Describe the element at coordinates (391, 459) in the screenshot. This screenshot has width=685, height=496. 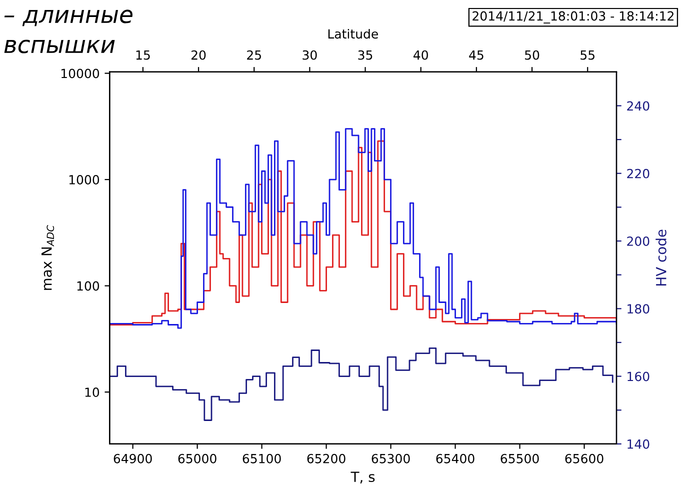
I see `x-tick-label: 65300` at that location.